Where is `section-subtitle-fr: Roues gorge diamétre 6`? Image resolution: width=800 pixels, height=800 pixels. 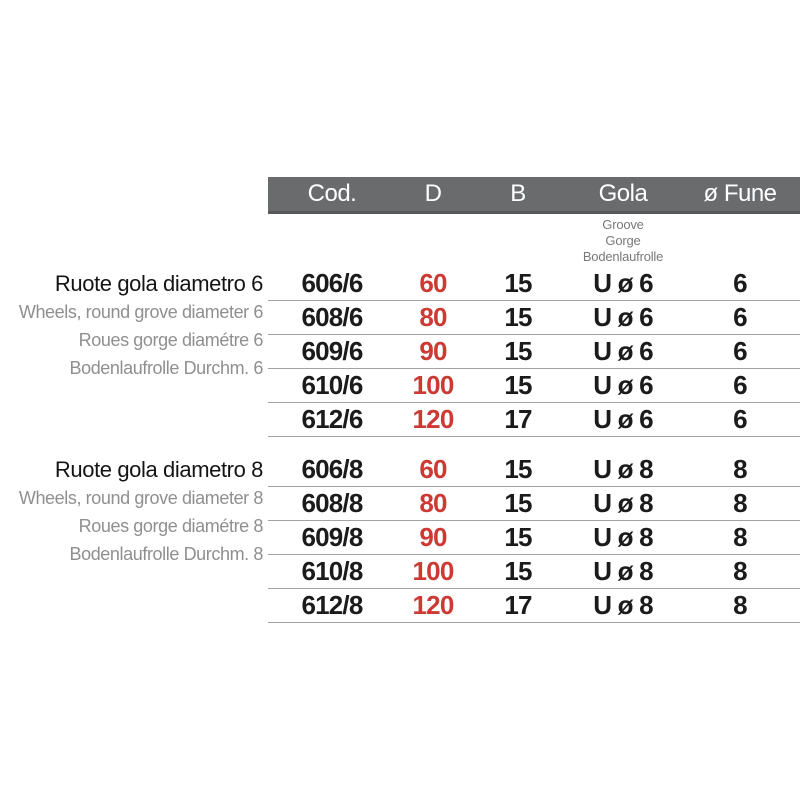
section-subtitle-fr: Roues gorge diamétre 6 is located at coordinates (171, 340).